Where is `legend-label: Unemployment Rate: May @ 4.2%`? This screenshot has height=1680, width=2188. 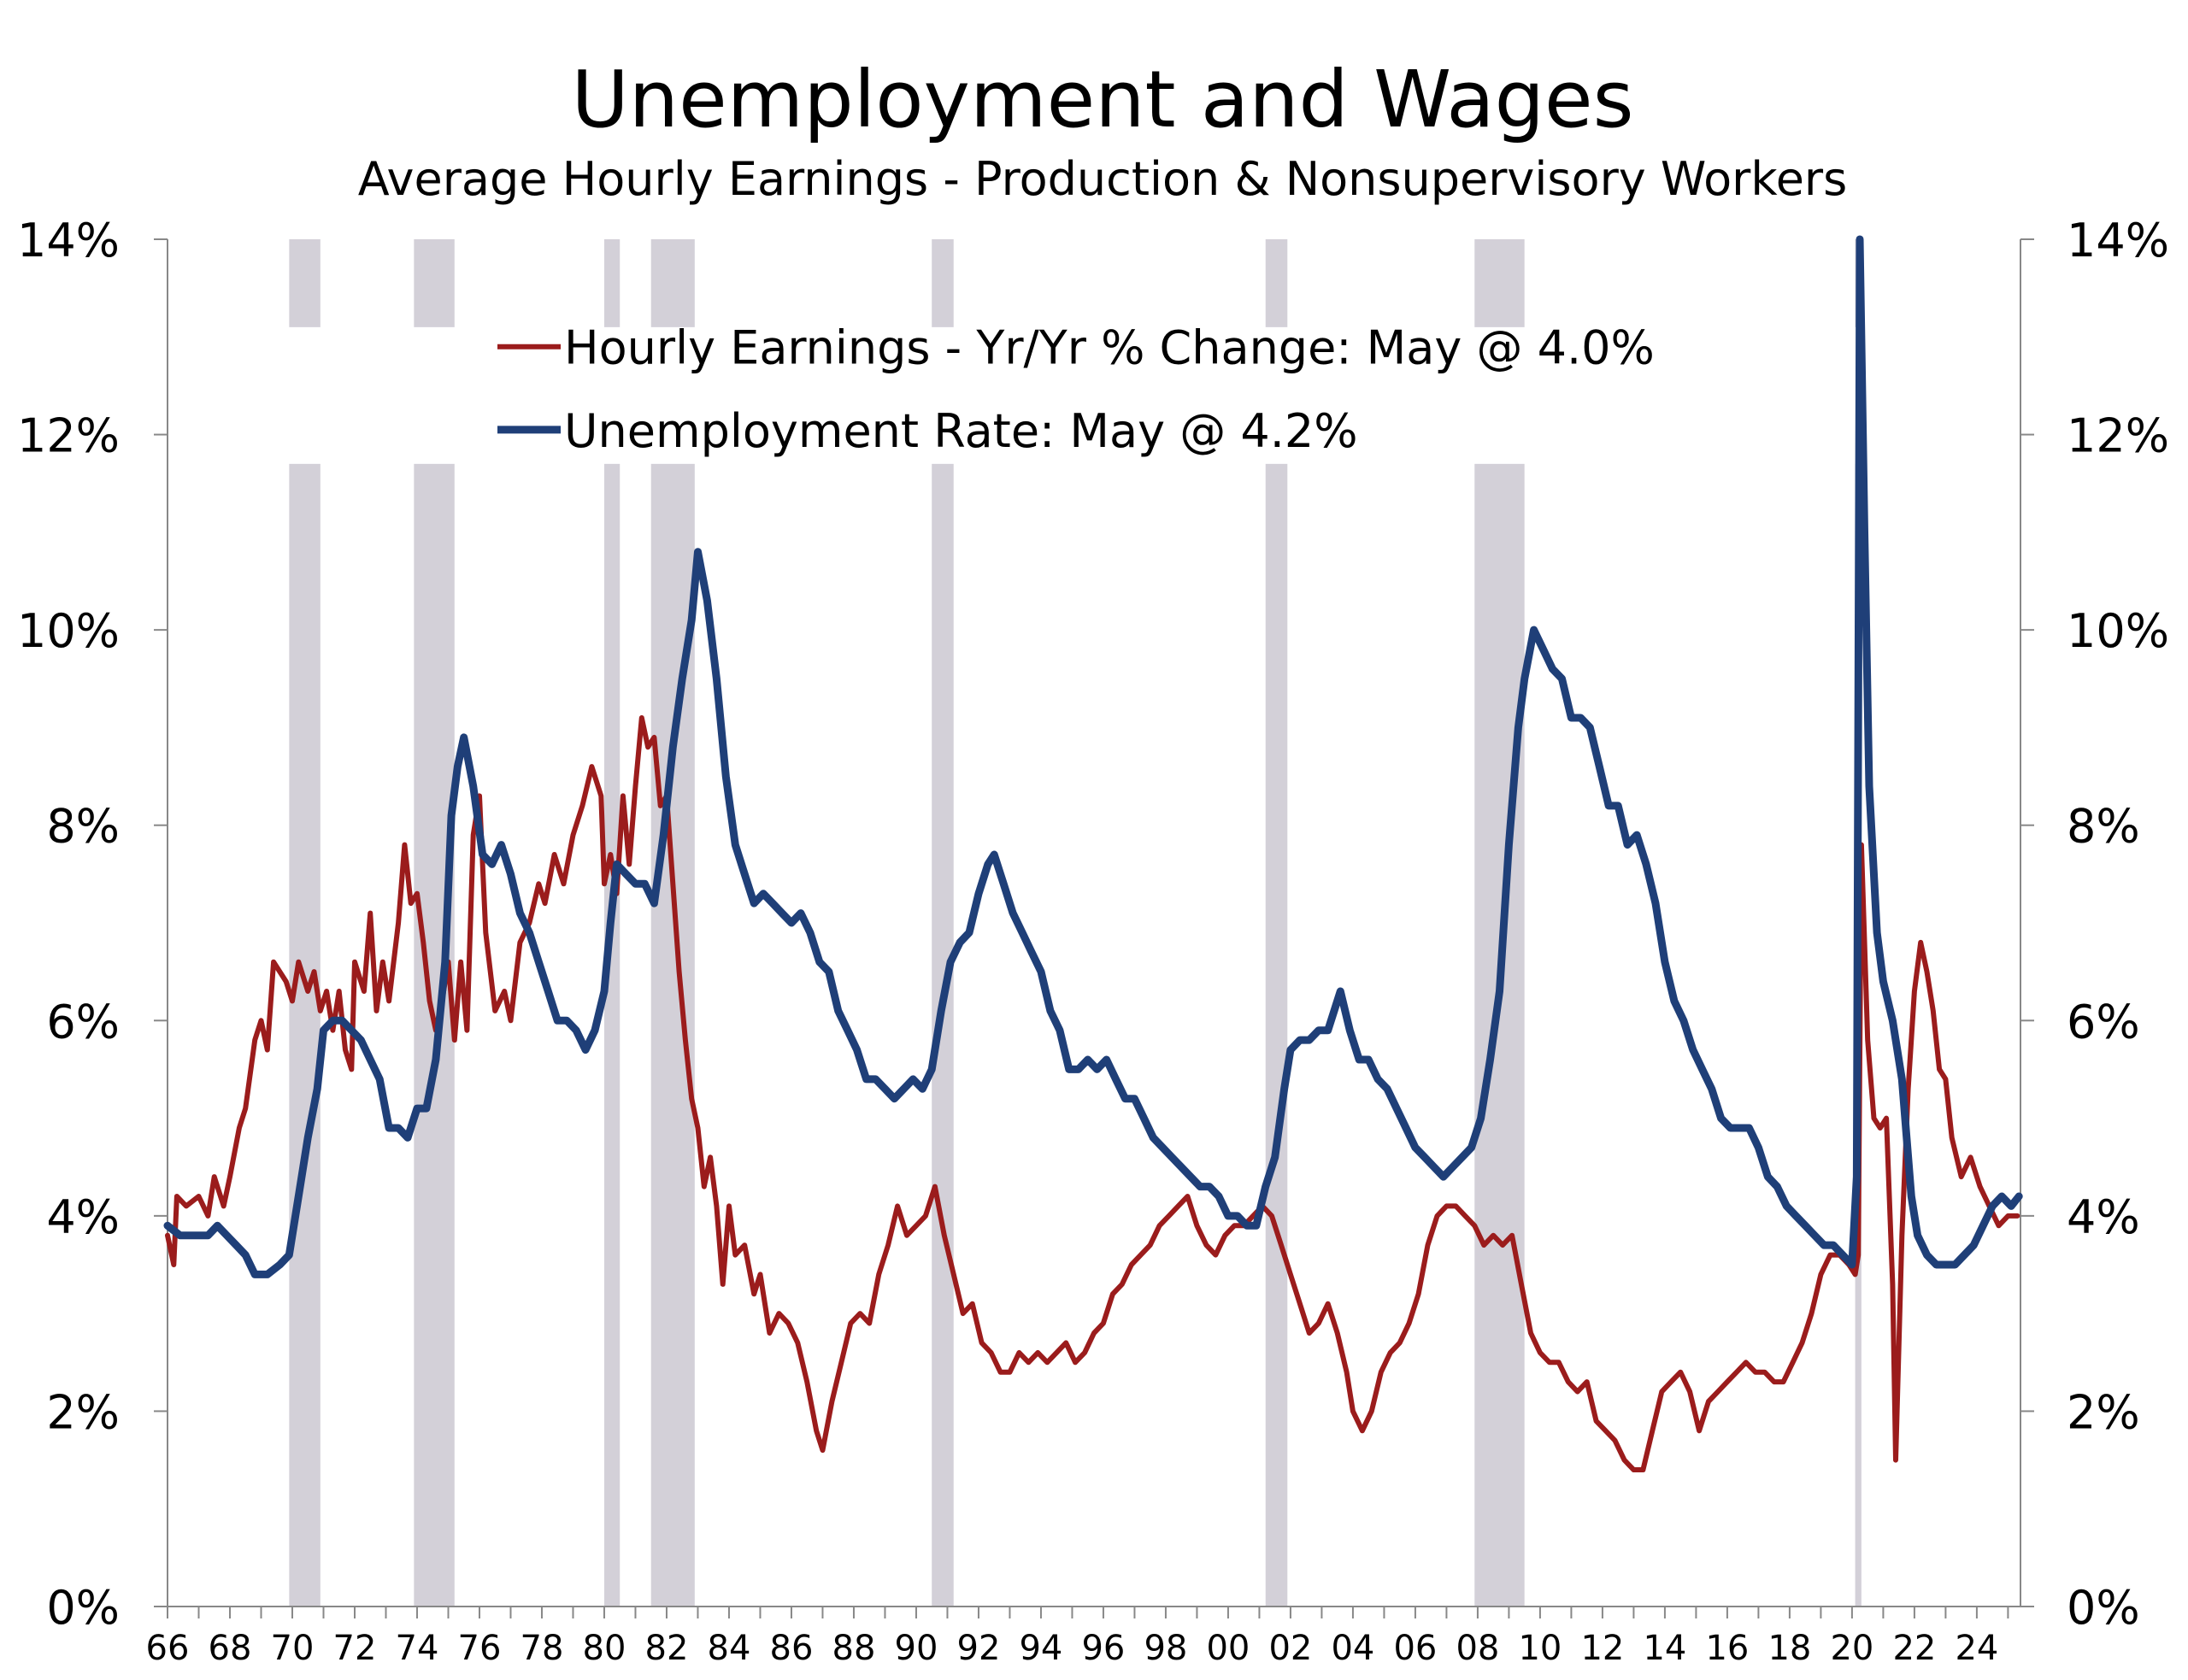
legend-label: Unemployment Rate: May @ 4.2% is located at coordinates (961, 431).